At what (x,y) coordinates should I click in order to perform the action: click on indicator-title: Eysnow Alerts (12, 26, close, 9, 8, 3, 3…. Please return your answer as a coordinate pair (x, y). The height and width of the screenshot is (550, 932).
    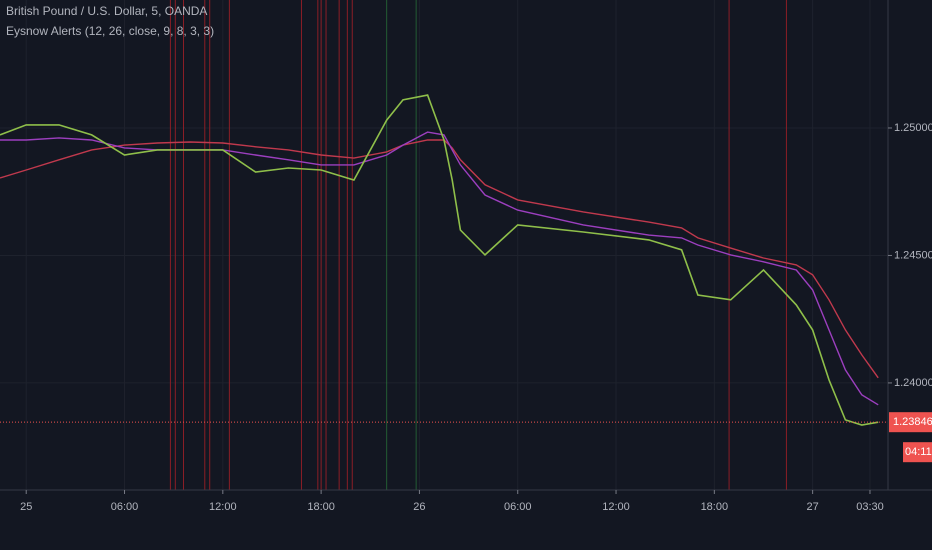
    Looking at the image, I should click on (110, 31).